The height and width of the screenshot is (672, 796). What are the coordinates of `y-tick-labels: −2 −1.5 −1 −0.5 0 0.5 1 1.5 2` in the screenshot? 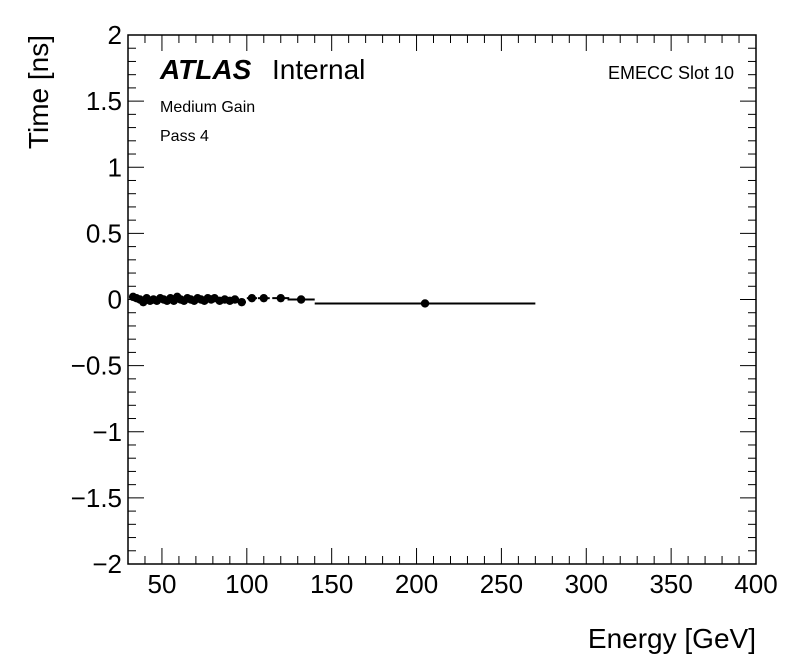 It's located at (96, 299).